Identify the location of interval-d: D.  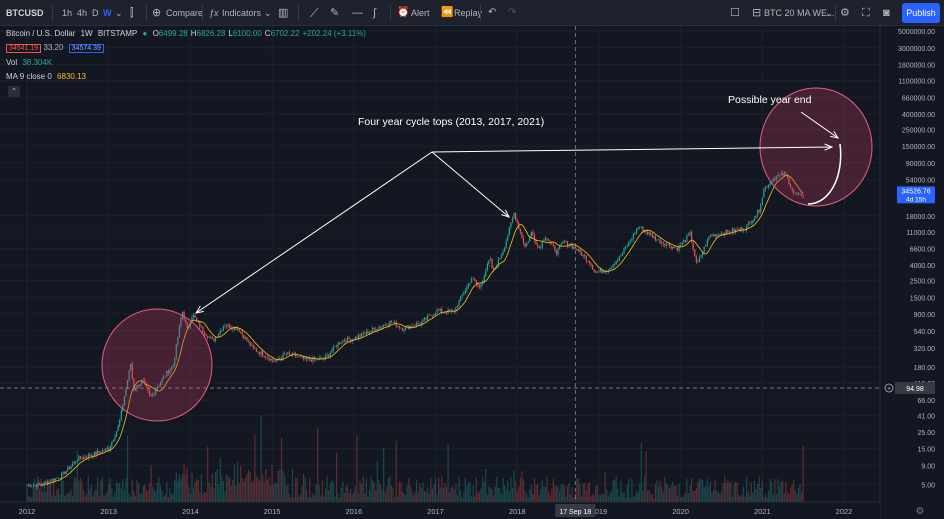
(95, 13).